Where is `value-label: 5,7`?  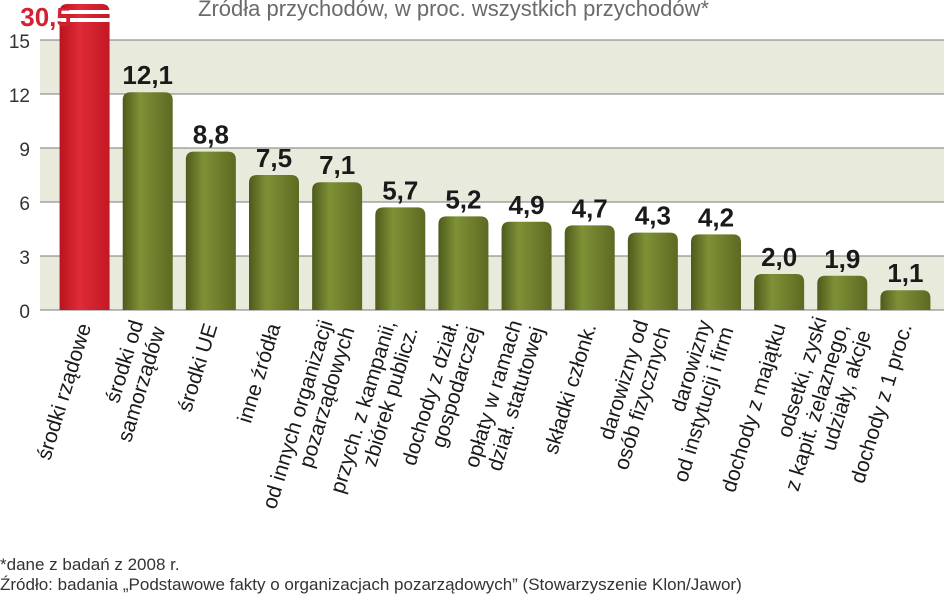
value-label: 5,7 is located at coordinates (400, 190).